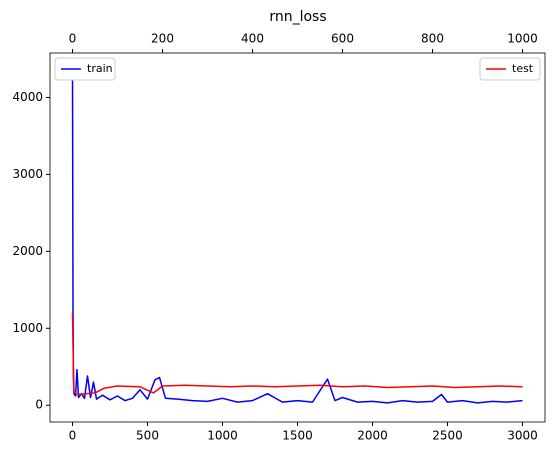  What do you see at coordinates (100, 68) in the screenshot?
I see `legend-label: train` at bounding box center [100, 68].